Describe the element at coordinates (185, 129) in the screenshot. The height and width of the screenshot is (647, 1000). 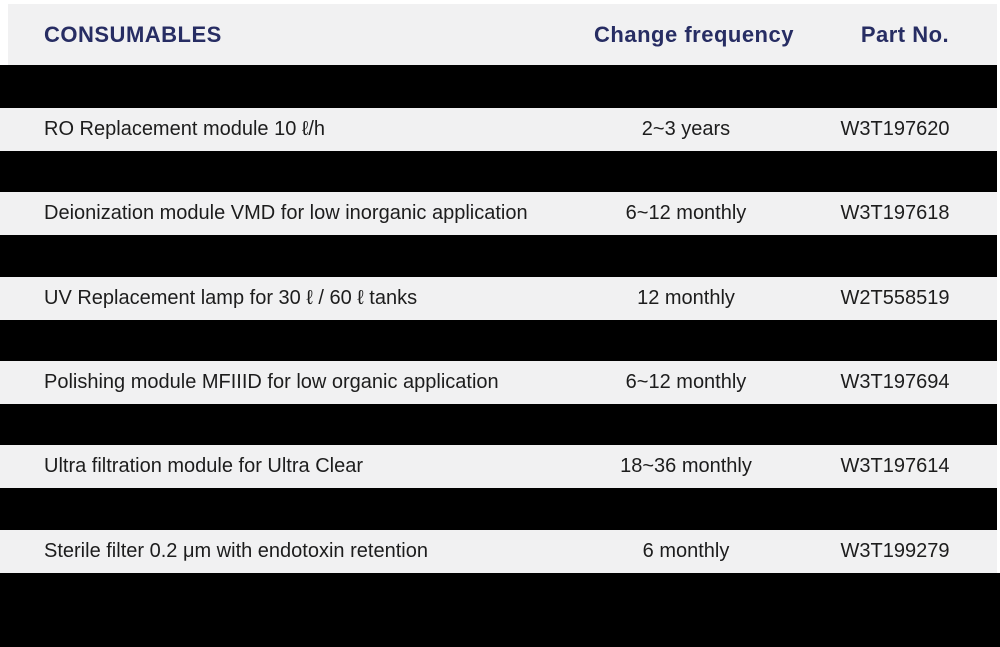
I see `consumable-name: RO Replacement module 10 ℓ/h` at that location.